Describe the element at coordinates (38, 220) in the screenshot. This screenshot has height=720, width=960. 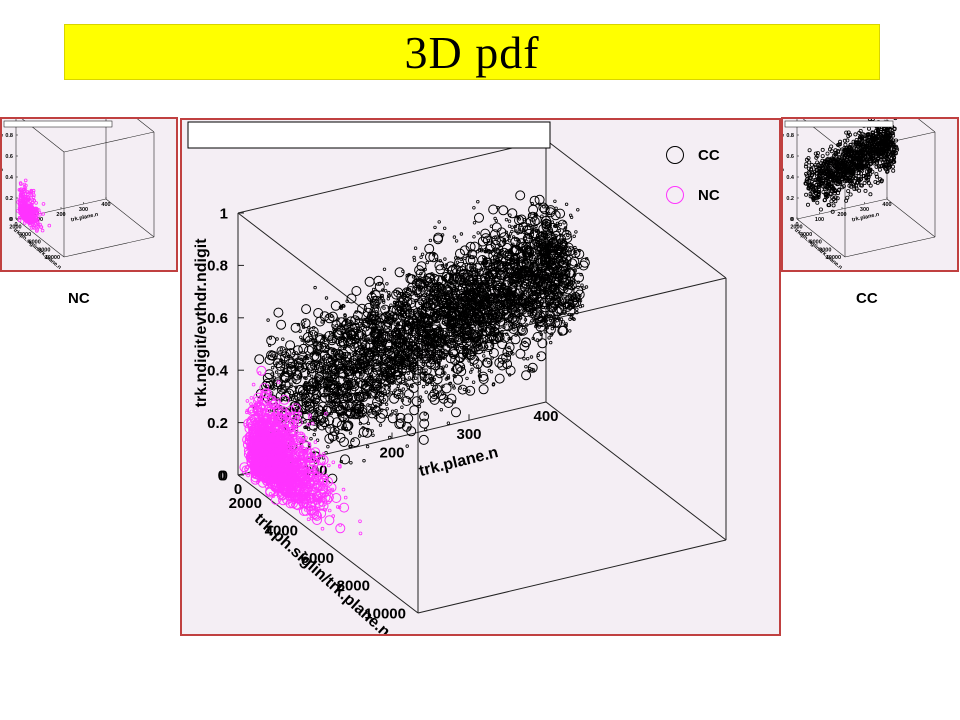
I see `x-tick-label: 100` at that location.